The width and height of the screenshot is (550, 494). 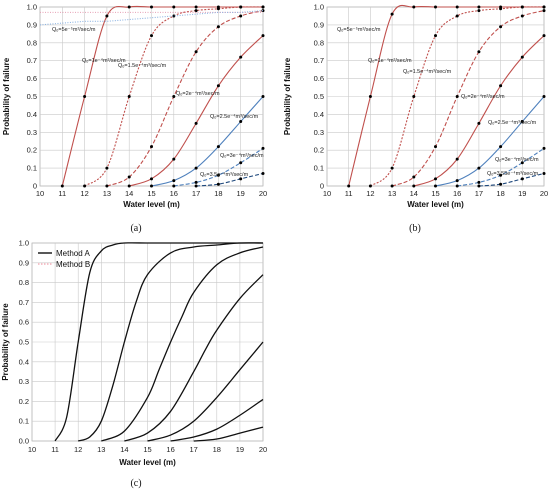 I want to click on x-tick-label: 20, so click(x=263, y=449).